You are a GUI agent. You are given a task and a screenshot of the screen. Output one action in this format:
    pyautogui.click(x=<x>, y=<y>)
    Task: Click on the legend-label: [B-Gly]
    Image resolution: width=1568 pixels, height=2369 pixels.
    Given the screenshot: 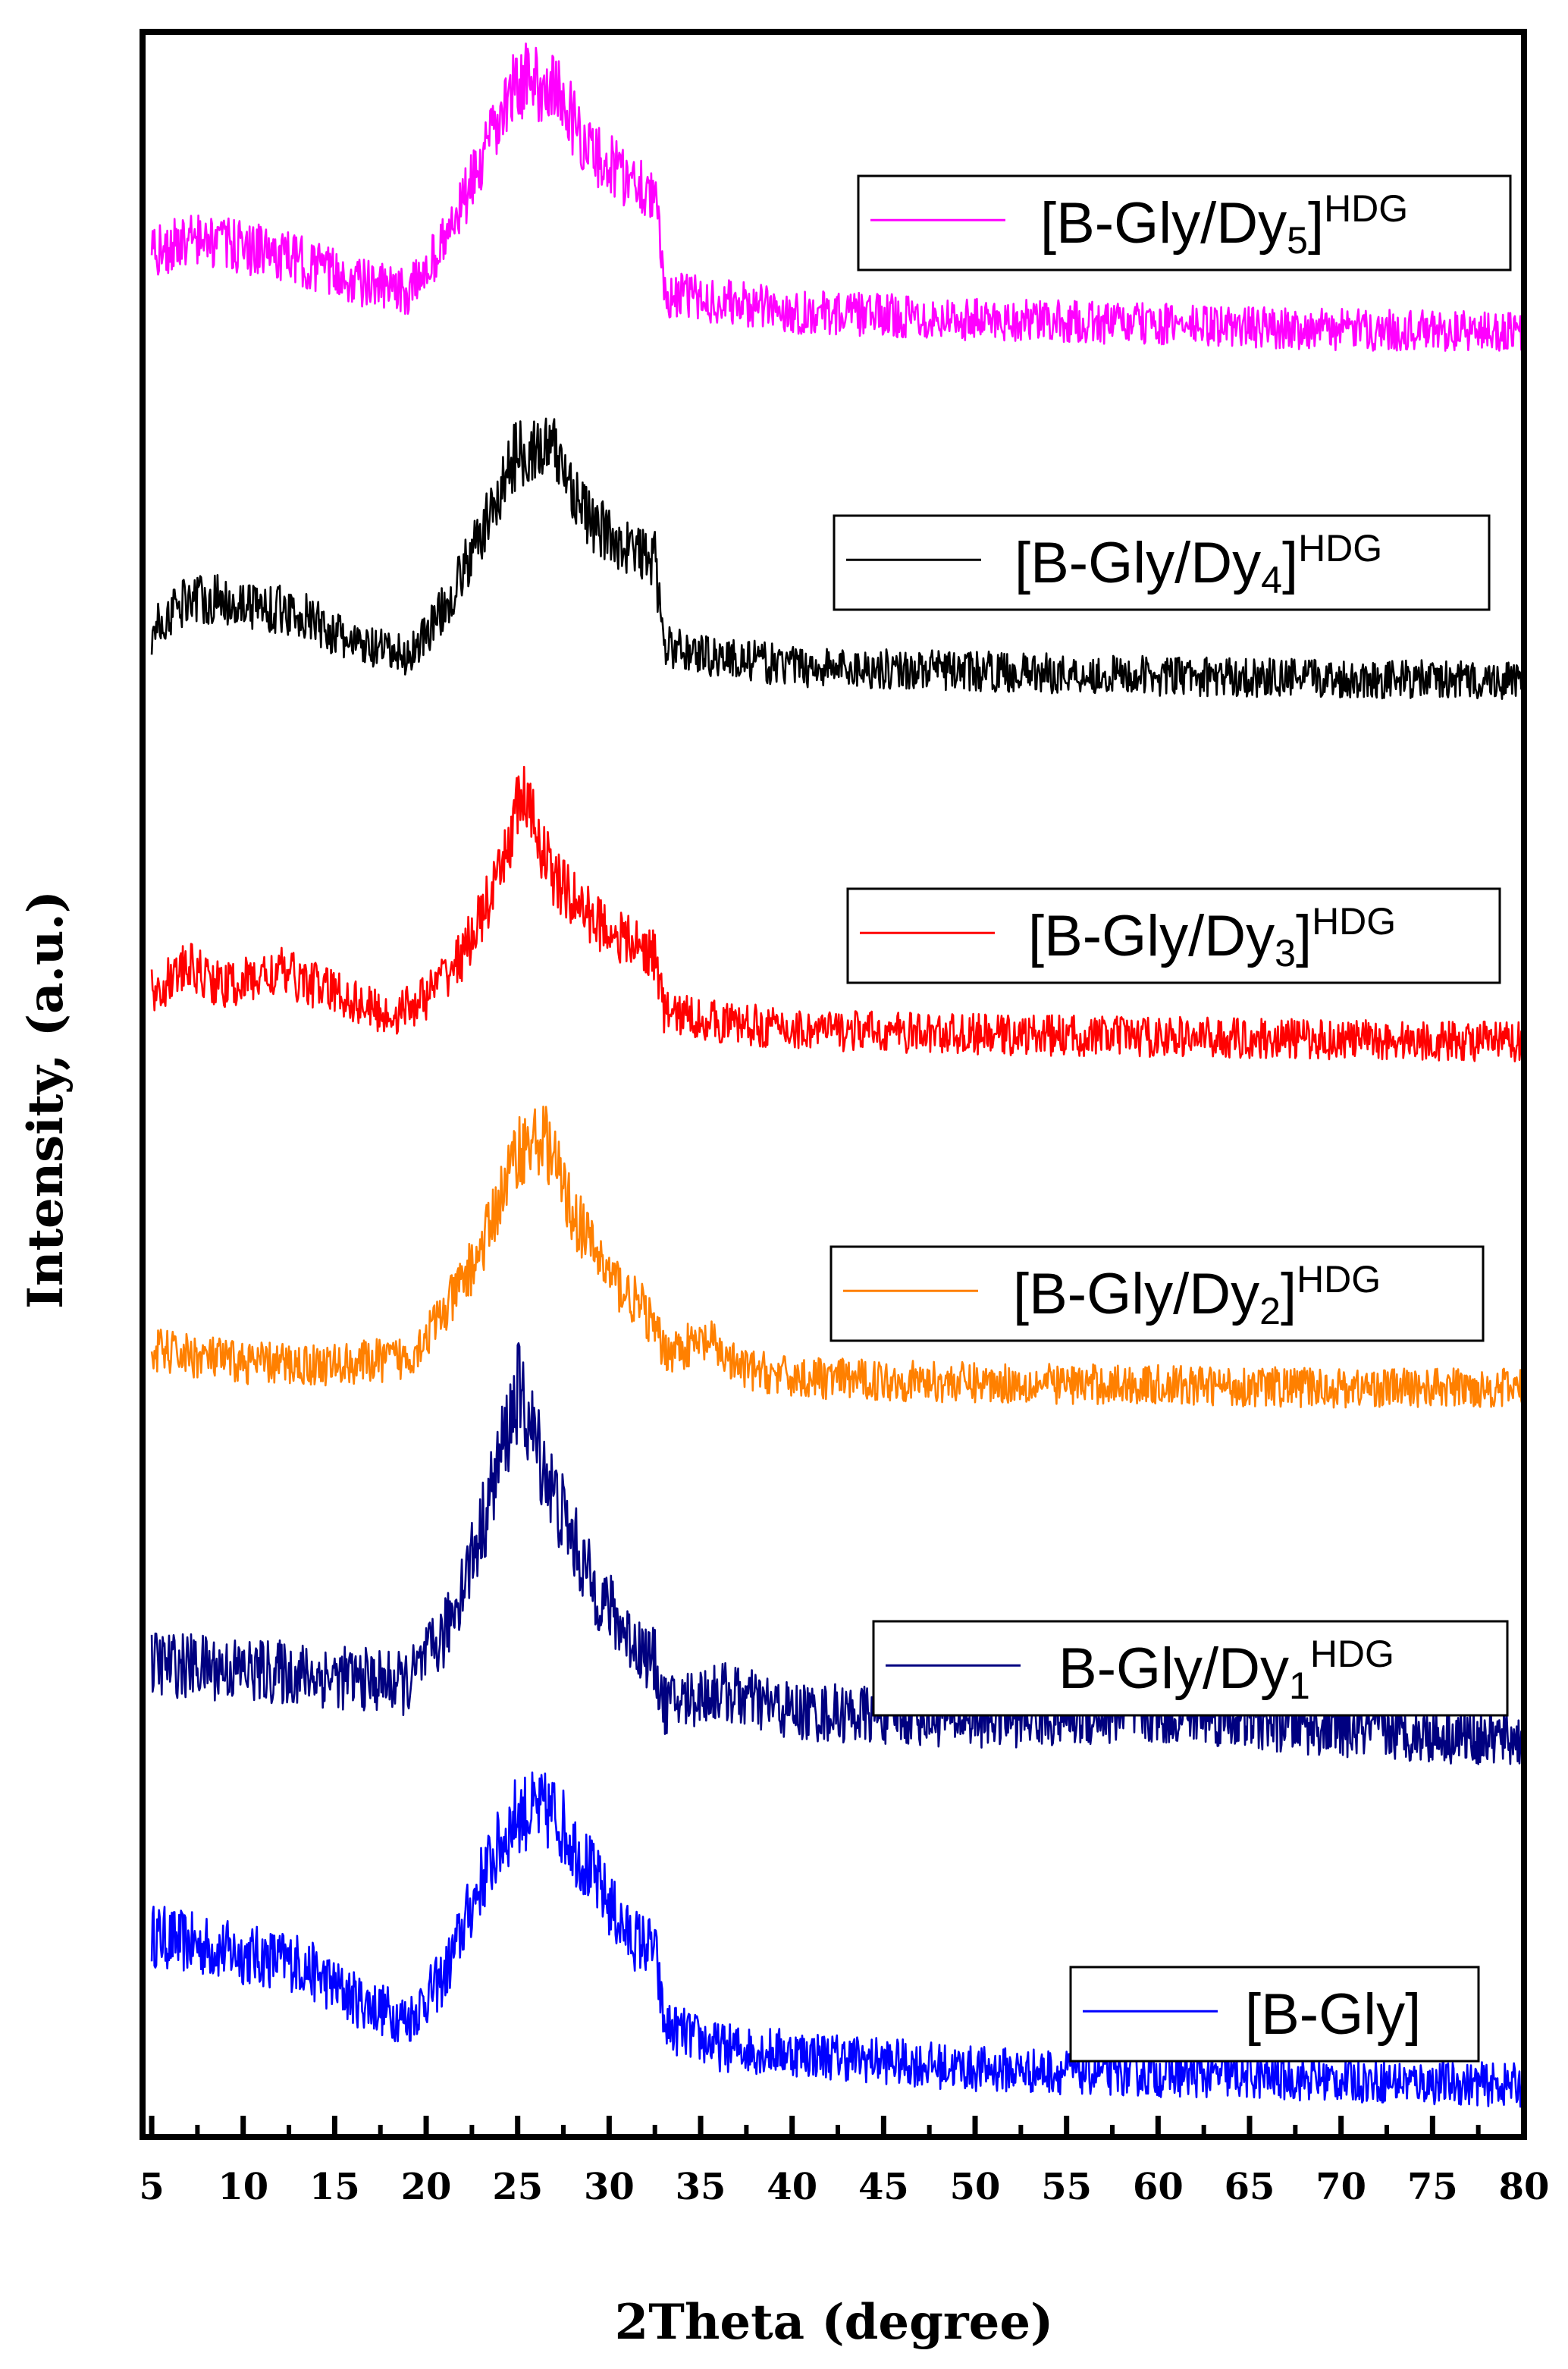 What is the action you would take?
    pyautogui.click(x=1333, y=2014)
    